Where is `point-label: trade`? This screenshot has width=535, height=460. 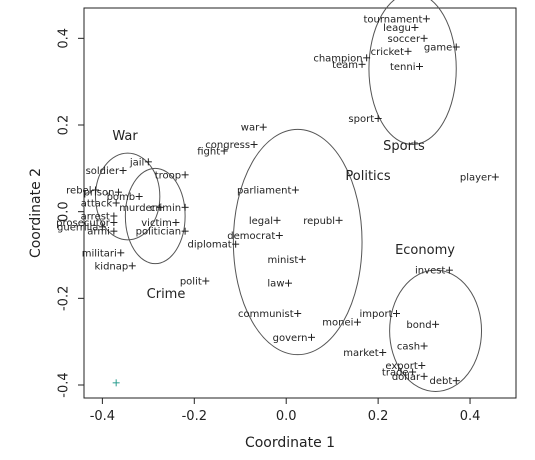 point-label: trade is located at coordinates (395, 373).